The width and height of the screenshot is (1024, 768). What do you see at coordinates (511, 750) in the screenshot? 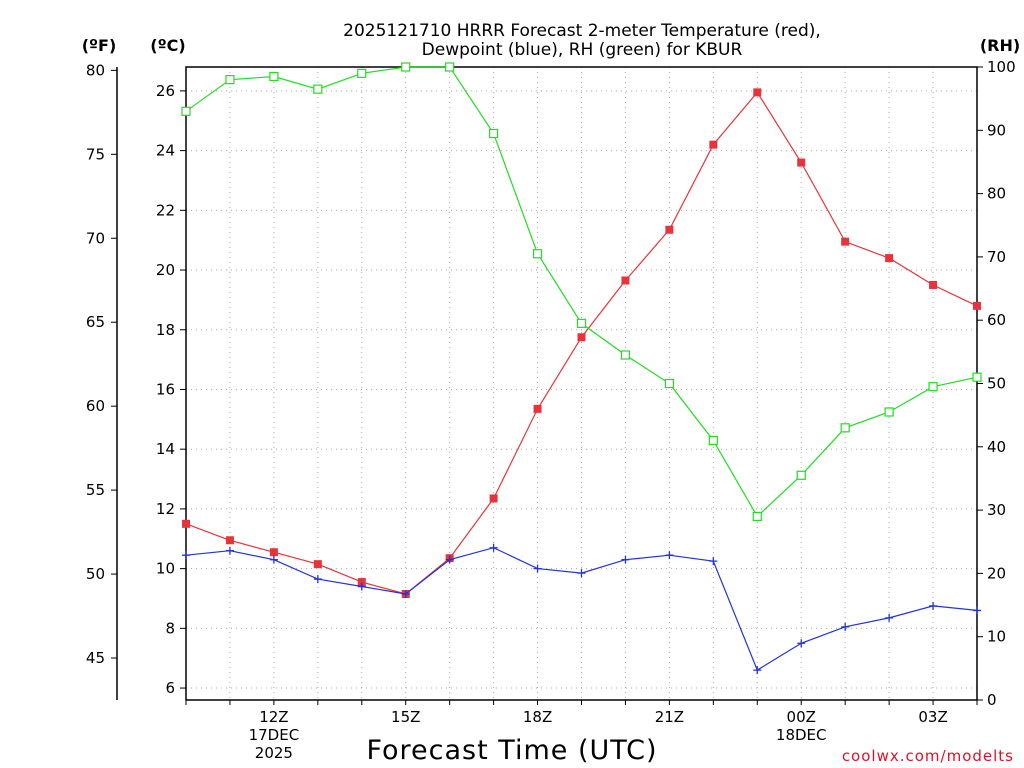
I see `x-axis-label: Forecast Time (UTC)` at bounding box center [511, 750].